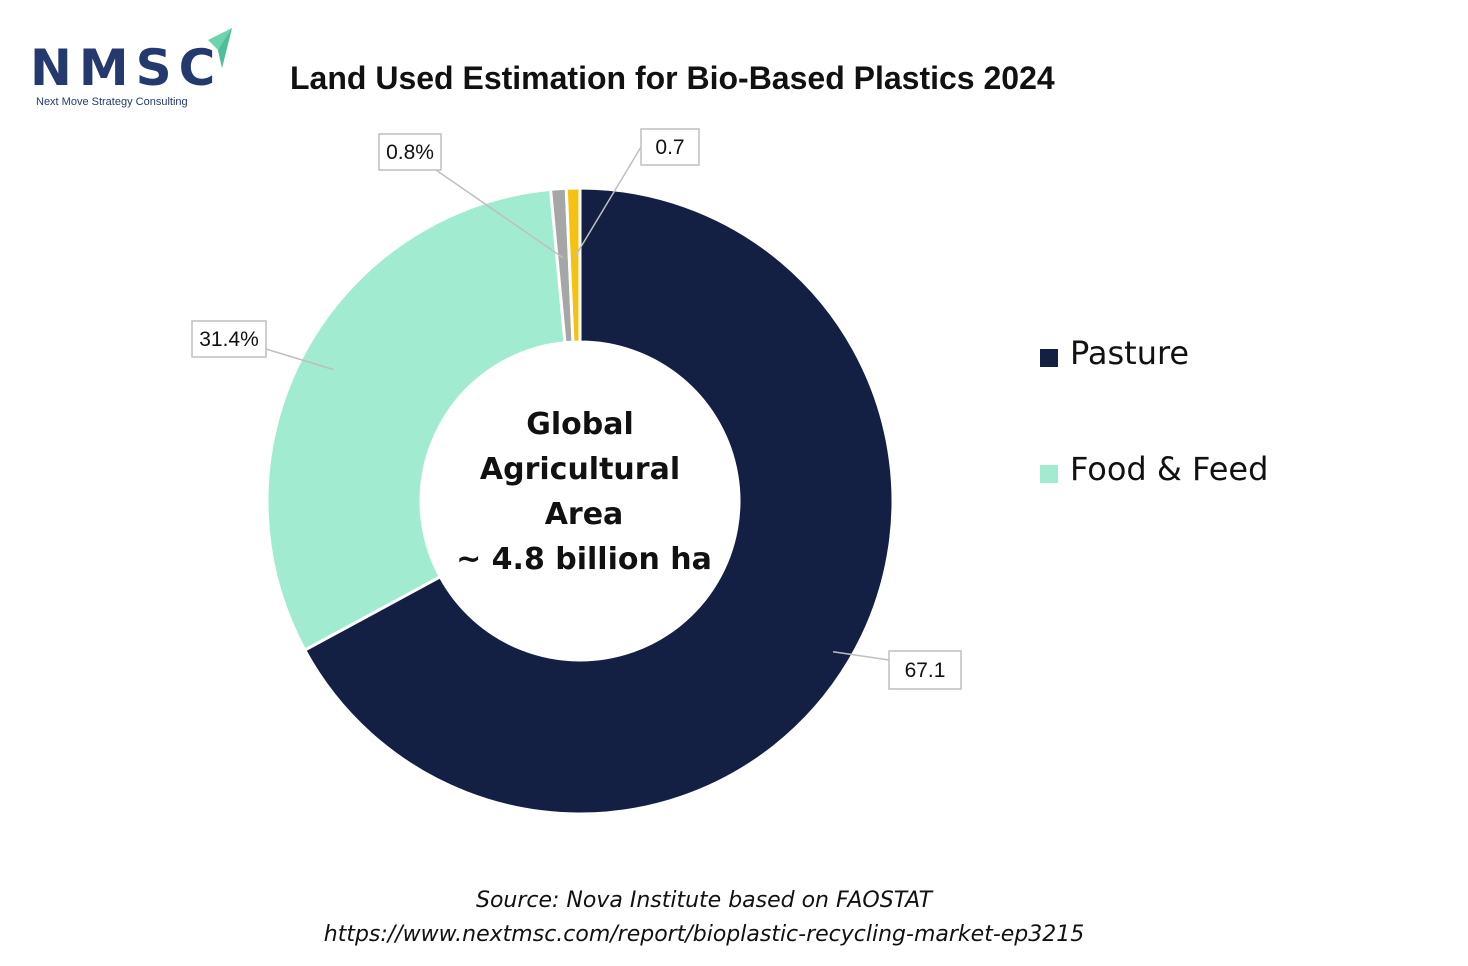  I want to click on paper-plane-icon, so click(220, 48).